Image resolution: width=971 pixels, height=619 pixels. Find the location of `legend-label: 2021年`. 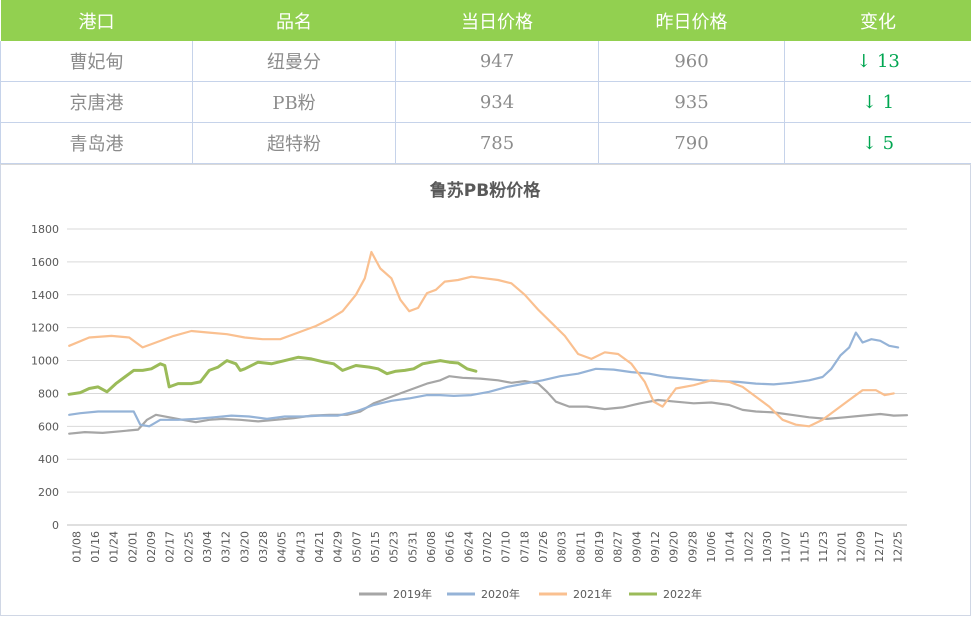

legend-label: 2021年 is located at coordinates (592, 594).